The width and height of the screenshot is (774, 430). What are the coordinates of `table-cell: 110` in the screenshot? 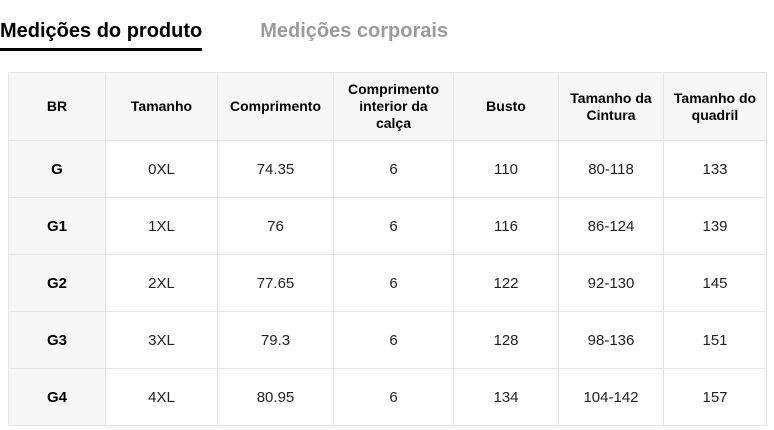 It's located at (506, 169).